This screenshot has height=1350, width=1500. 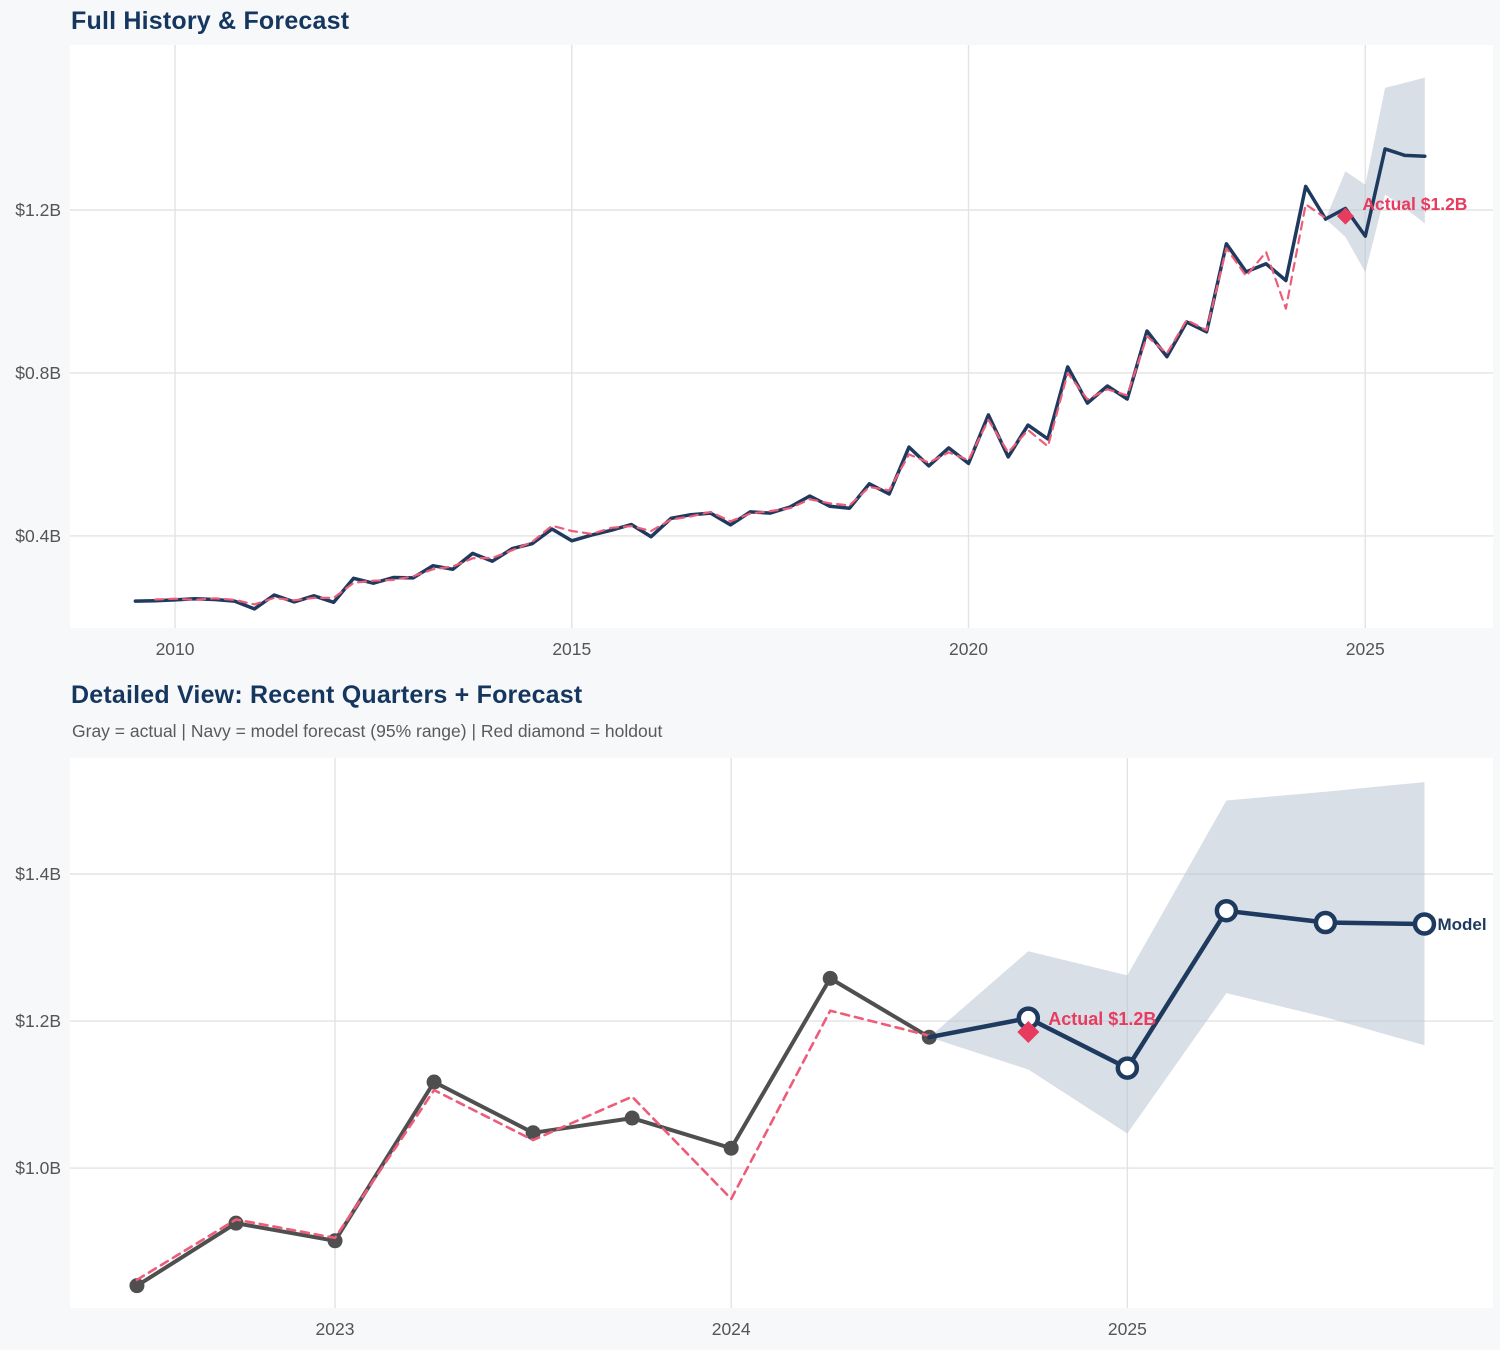 What do you see at coordinates (571, 649) in the screenshot?
I see `x-axis-tick-label: 2015` at bounding box center [571, 649].